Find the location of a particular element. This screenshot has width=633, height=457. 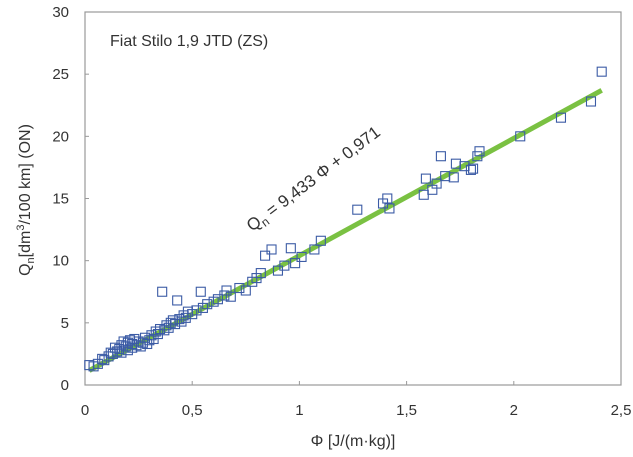

y-tick-label: 10 is located at coordinates (60, 261).